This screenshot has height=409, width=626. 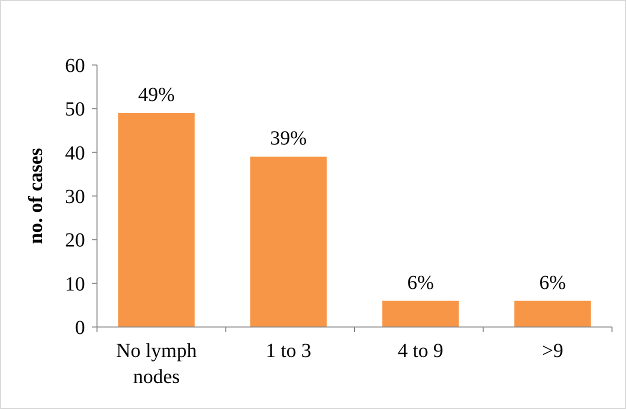 I want to click on data-label: 39%, so click(x=288, y=139).